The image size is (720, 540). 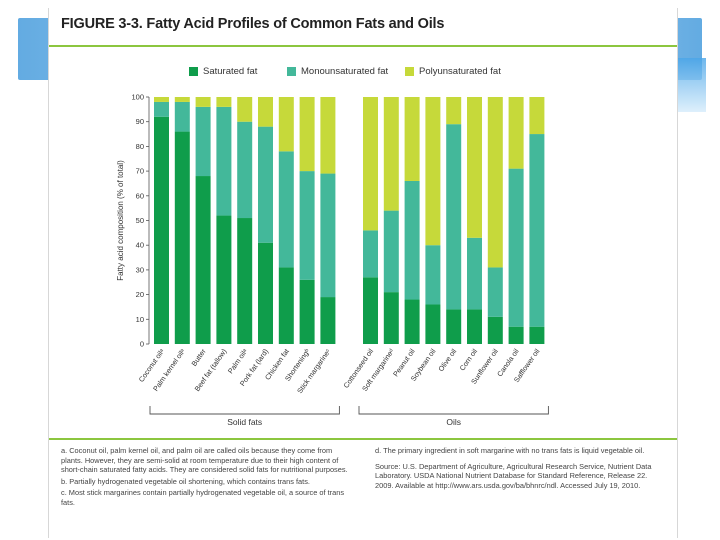 What do you see at coordinates (140, 220) in the screenshot?
I see `y-tick-label-50: 50` at bounding box center [140, 220].